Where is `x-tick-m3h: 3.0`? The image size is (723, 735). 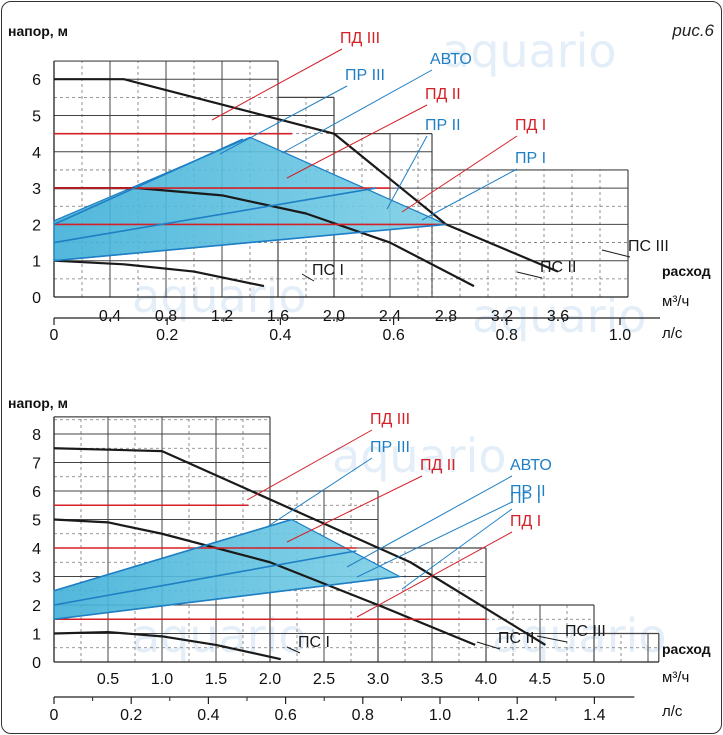 x-tick-m3h: 3.0 is located at coordinates (378, 679).